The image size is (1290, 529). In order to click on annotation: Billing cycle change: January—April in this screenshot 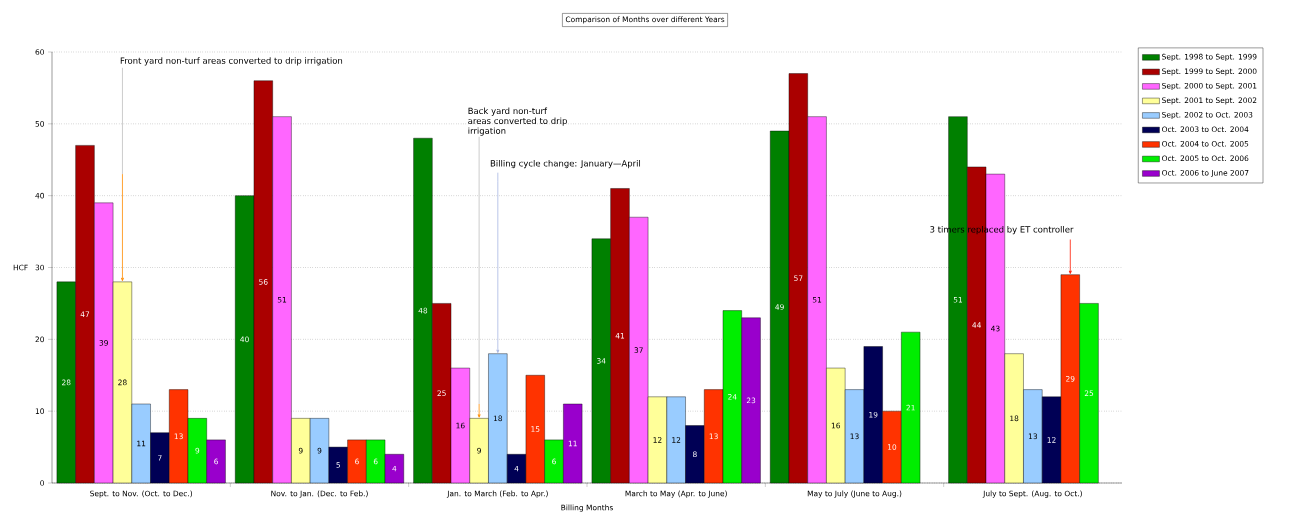, I will do `click(565, 164)`.